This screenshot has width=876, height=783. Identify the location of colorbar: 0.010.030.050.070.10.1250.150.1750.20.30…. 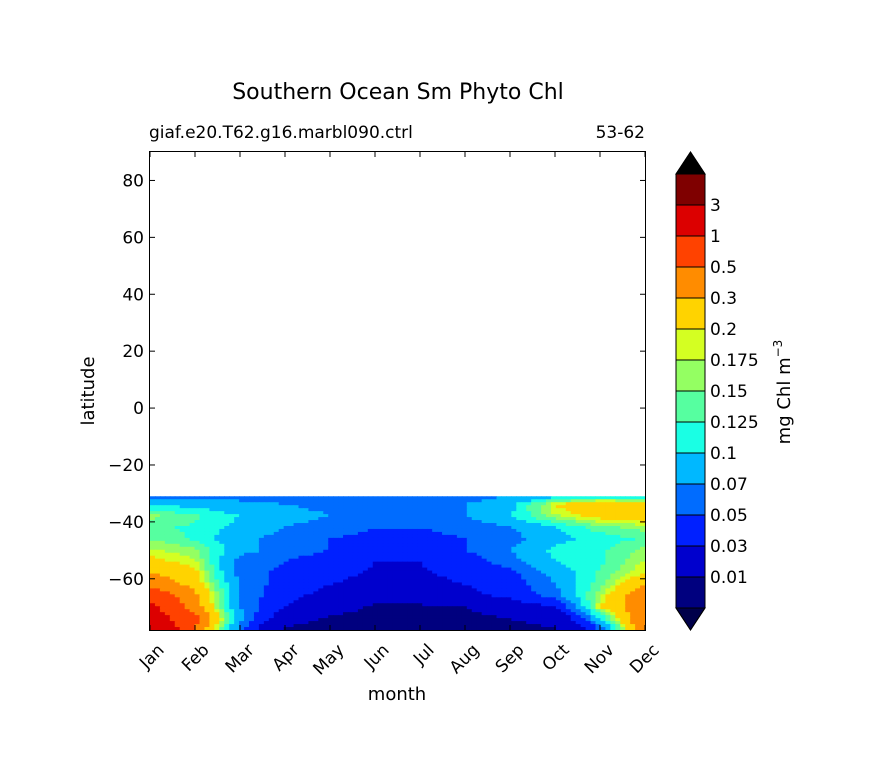
(717, 391).